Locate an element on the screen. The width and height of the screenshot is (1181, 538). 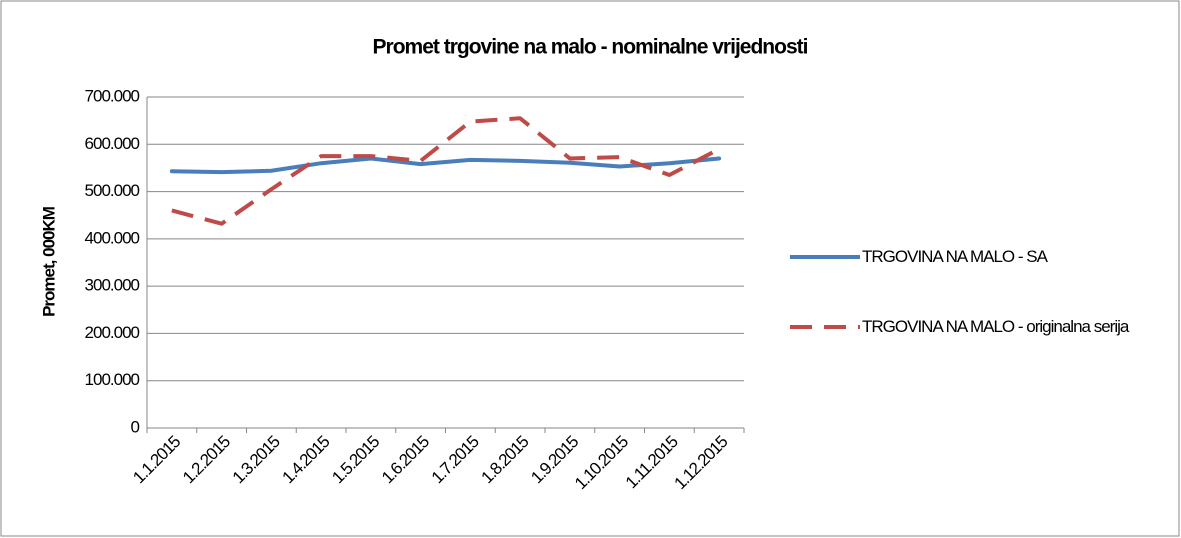
y-tick-label: 500.000 is located at coordinates (112, 190).